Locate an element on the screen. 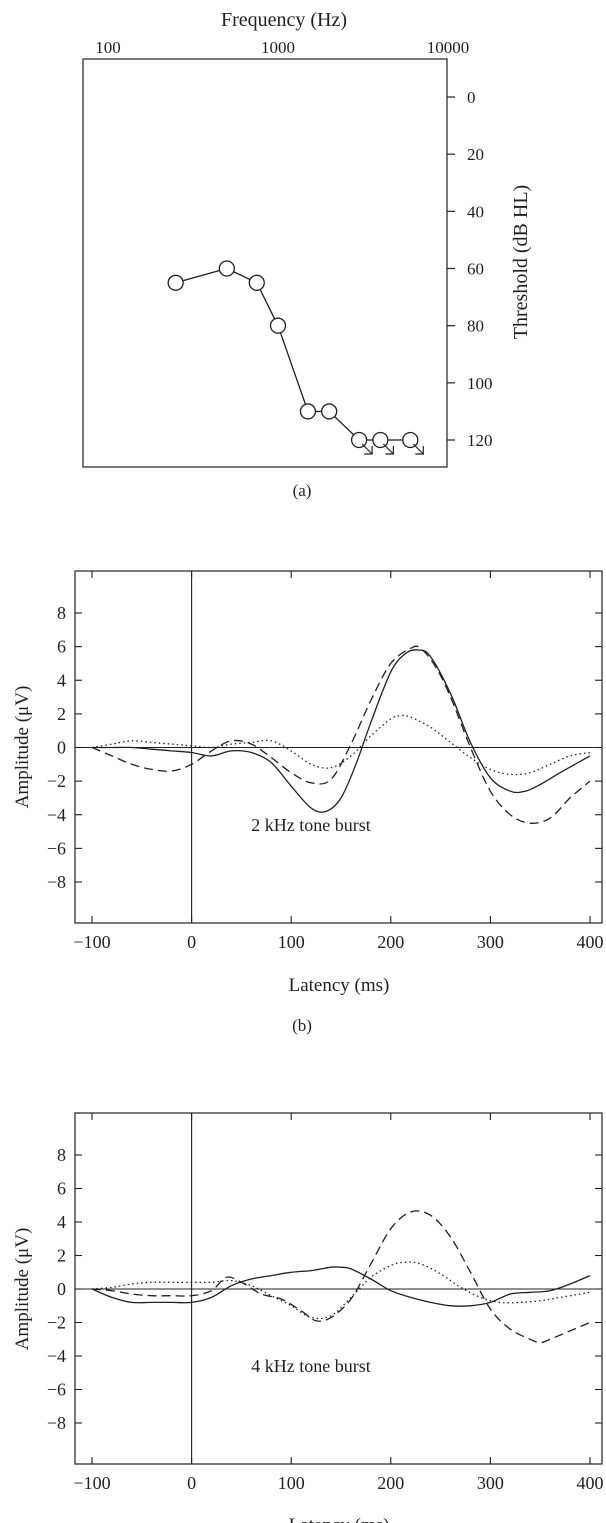 Image resolution: width=606 pixels, height=1523 pixels. waveform-4khz-series is located at coordinates (341, 1277).